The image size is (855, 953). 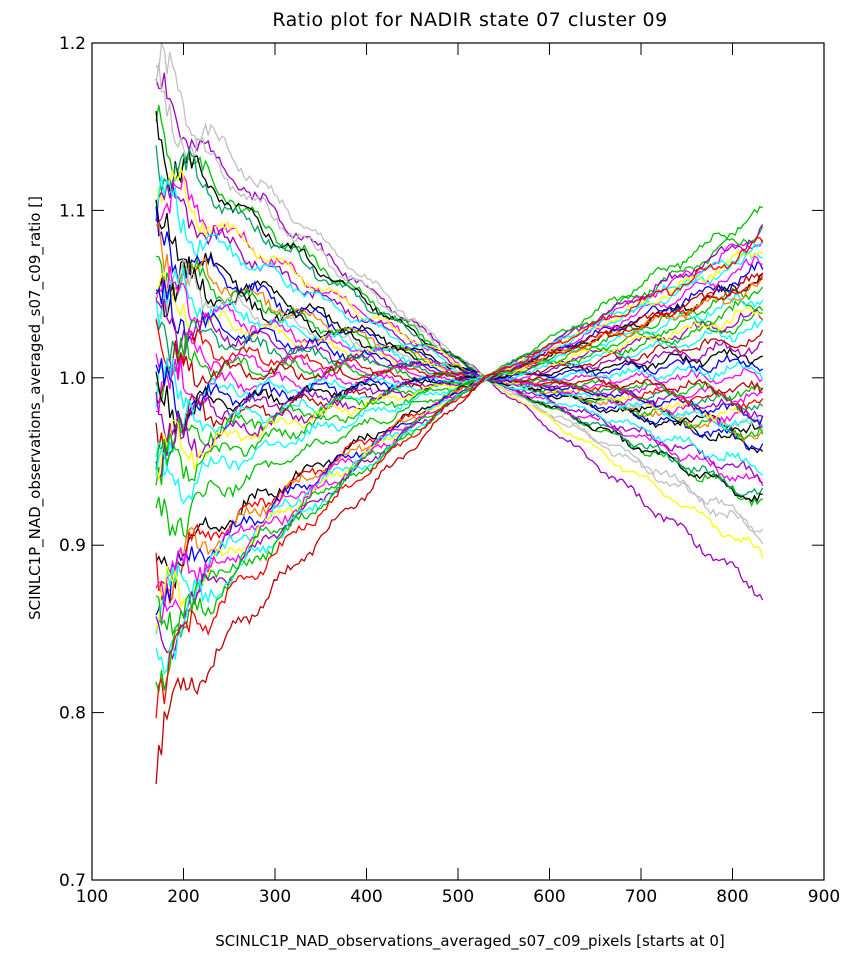 I want to click on x-tick-label-800: 800, so click(x=732, y=897).